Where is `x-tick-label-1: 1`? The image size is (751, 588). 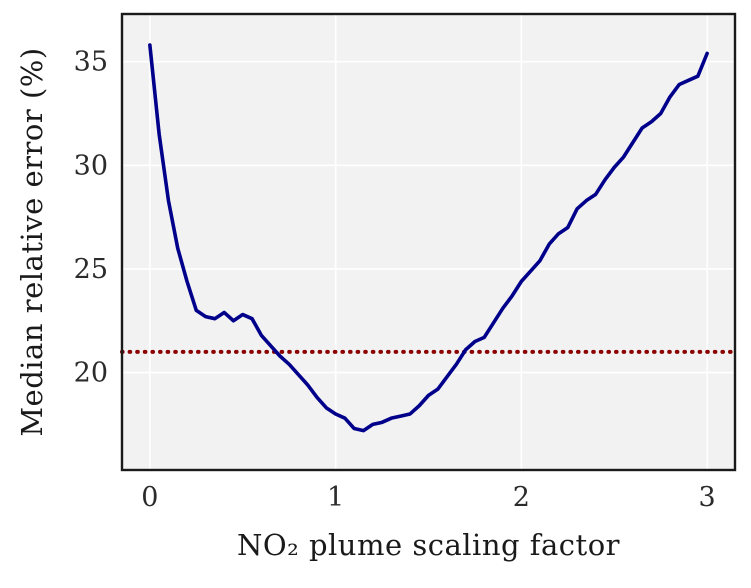 x-tick-label-1: 1 is located at coordinates (335, 497).